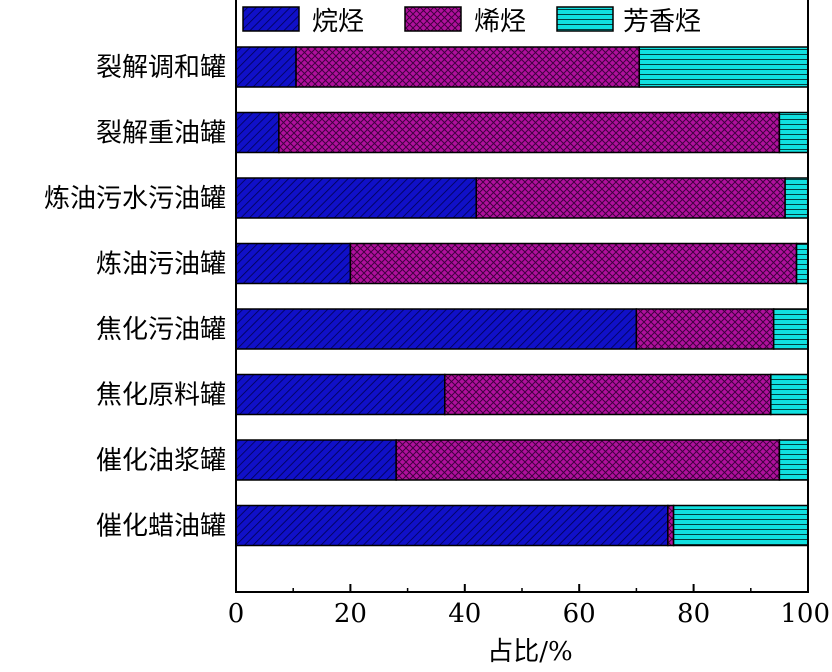 This screenshot has height=672, width=832. What do you see at coordinates (161, 68) in the screenshot?
I see `category-label: 裂解调和罐` at bounding box center [161, 68].